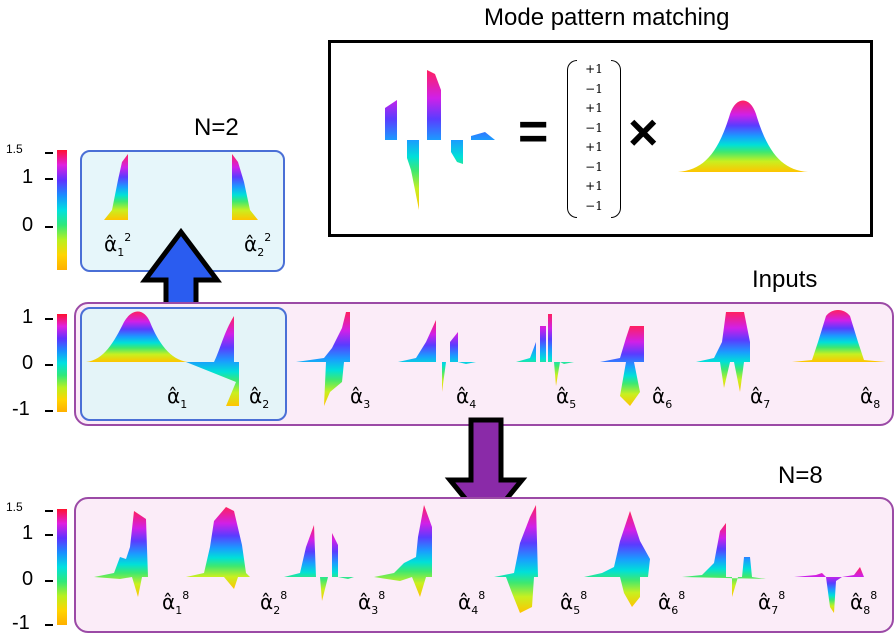 The height and width of the screenshot is (639, 894). I want to click on n8-mode-4-shape, so click(403, 551).